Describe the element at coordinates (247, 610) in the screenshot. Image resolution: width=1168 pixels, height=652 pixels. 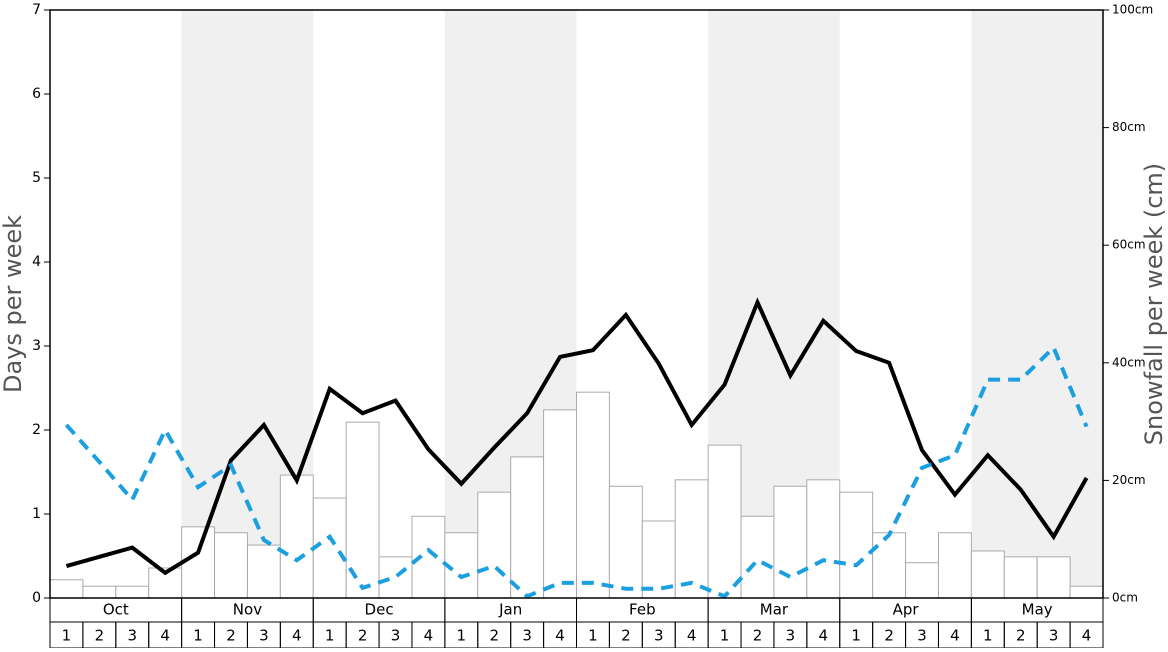
I see `month-label: Nov` at that location.